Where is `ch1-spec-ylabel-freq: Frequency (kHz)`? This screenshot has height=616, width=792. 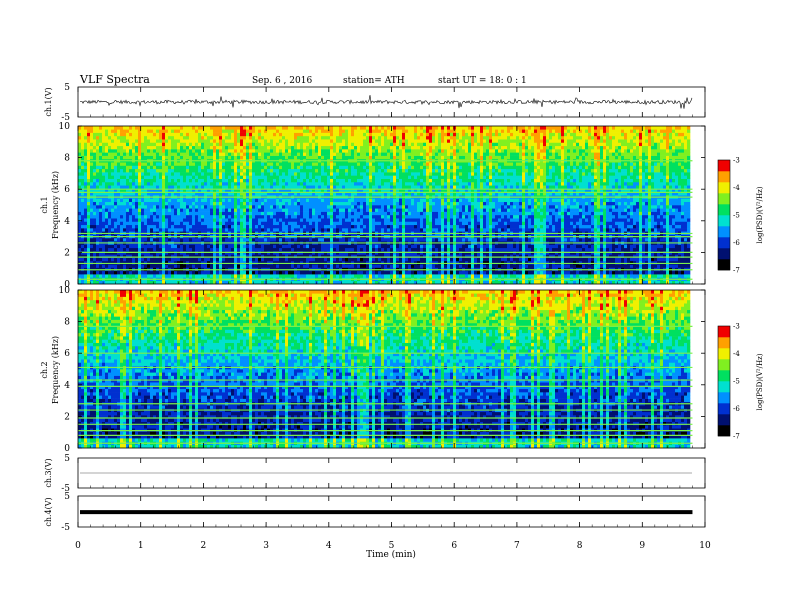 ch1-spec-ylabel-freq: Frequency (kHz) is located at coordinates (55, 205).